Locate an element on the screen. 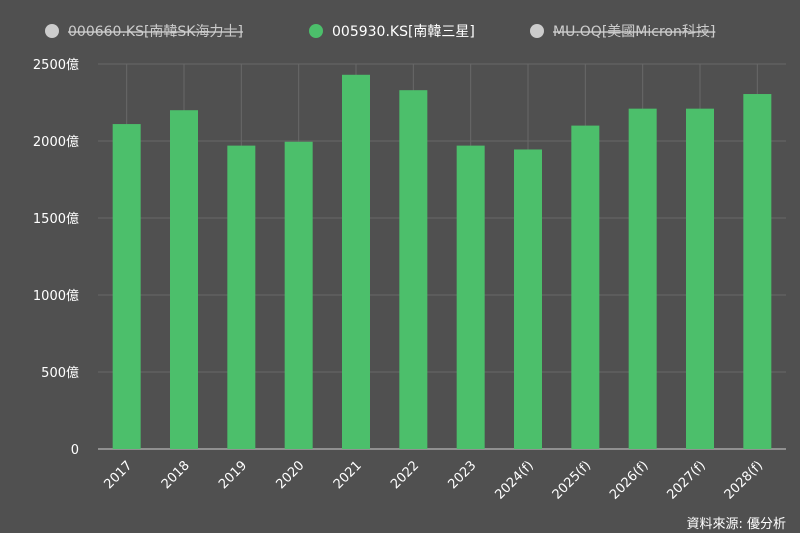 This screenshot has width=800, height=533. bar-2020 is located at coordinates (298, 295).